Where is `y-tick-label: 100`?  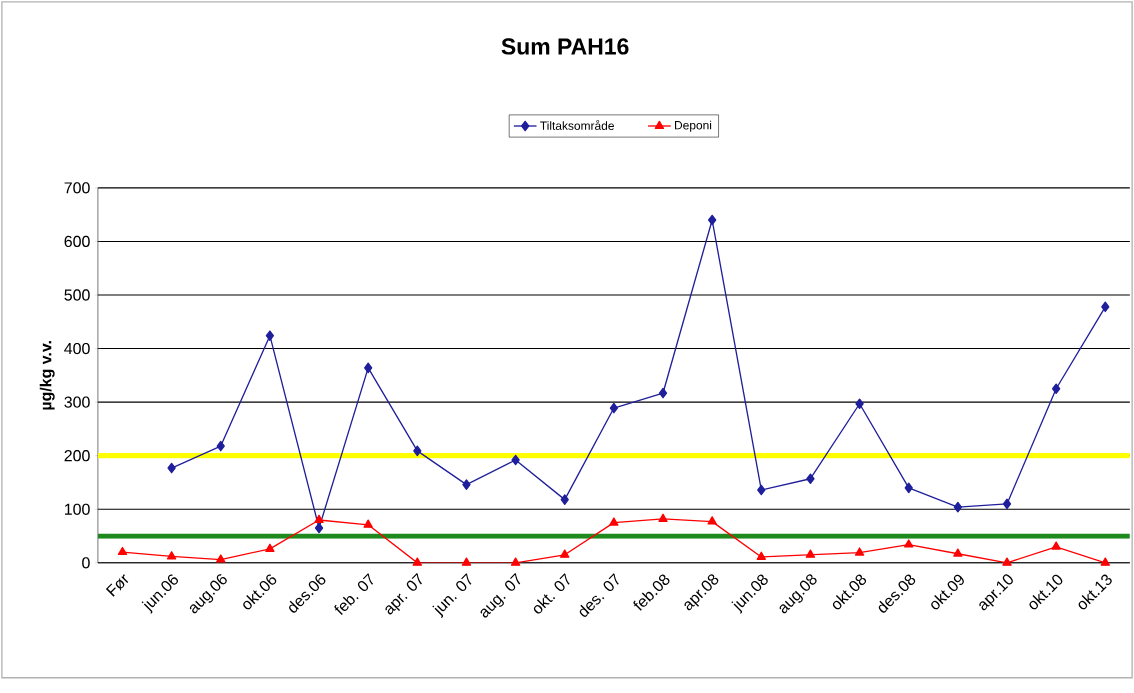
y-tick-label: 100 is located at coordinates (77, 509).